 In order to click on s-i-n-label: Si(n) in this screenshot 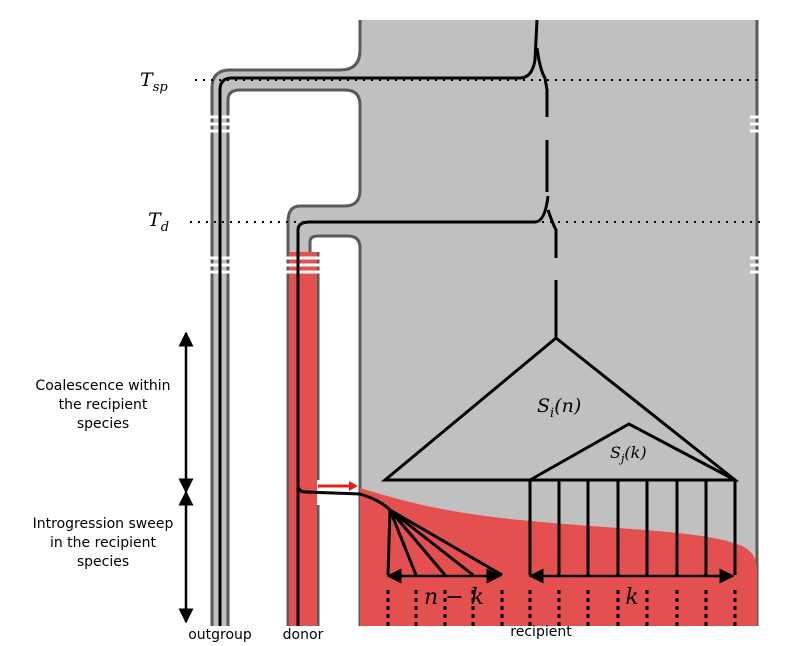, I will do `click(559, 408)`.